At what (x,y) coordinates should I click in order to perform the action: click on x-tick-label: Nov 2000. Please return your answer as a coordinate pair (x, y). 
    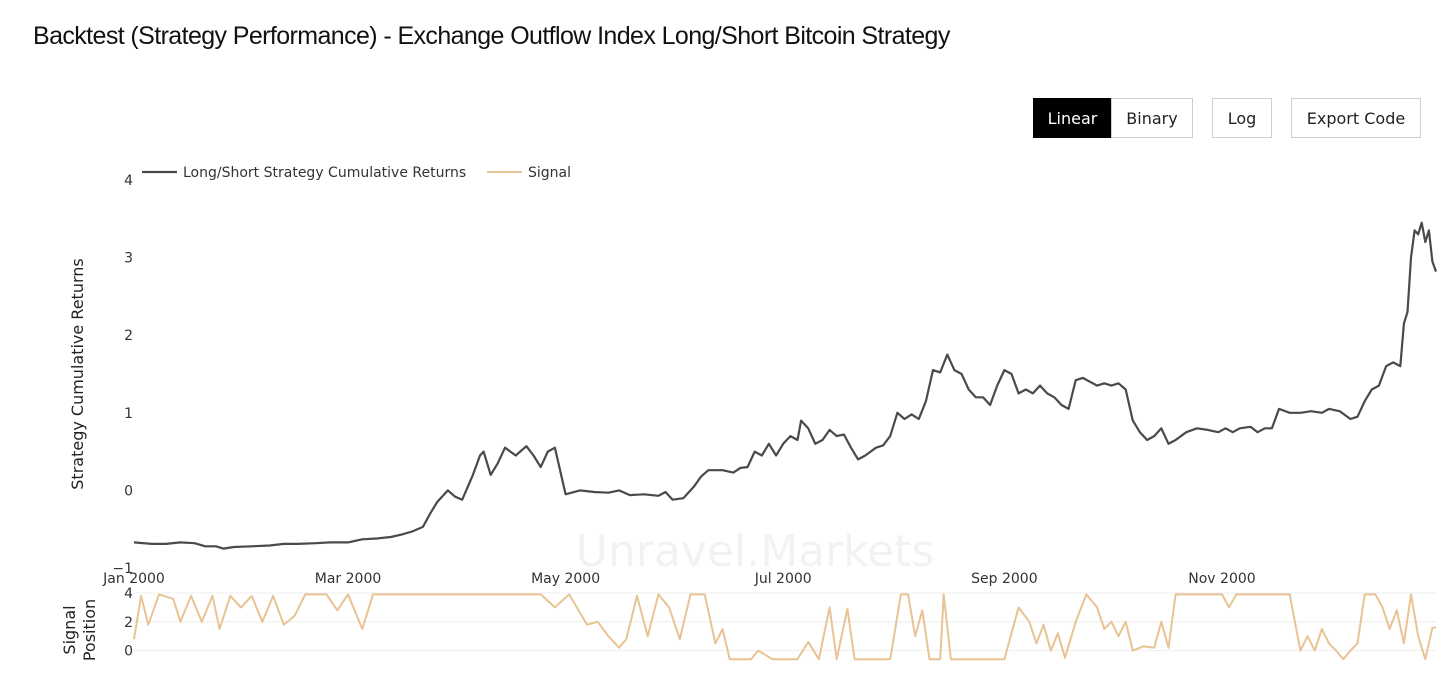
    Looking at the image, I should click on (1221, 579).